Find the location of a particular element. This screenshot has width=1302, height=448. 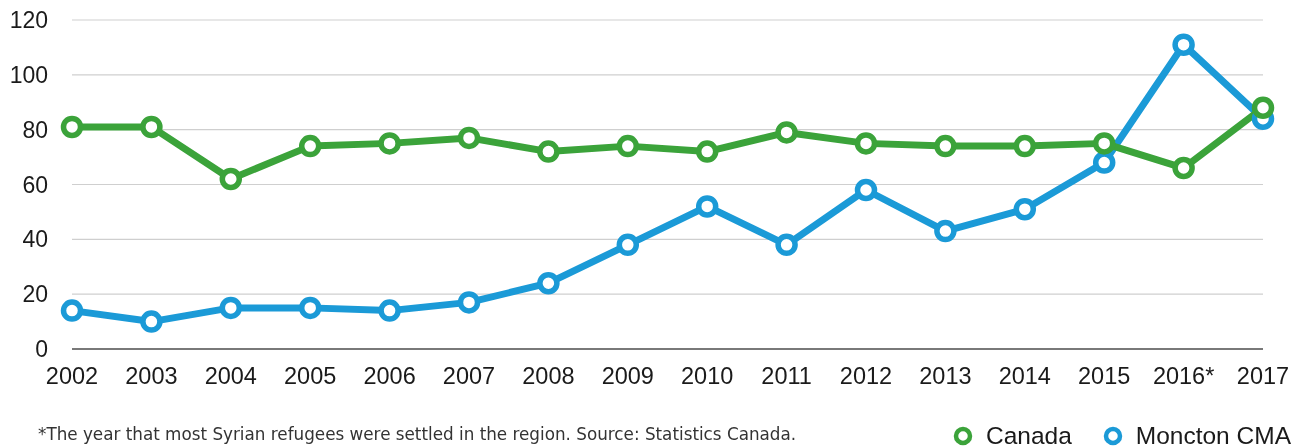

legend-label: Moncton CMA is located at coordinates (1213, 434).